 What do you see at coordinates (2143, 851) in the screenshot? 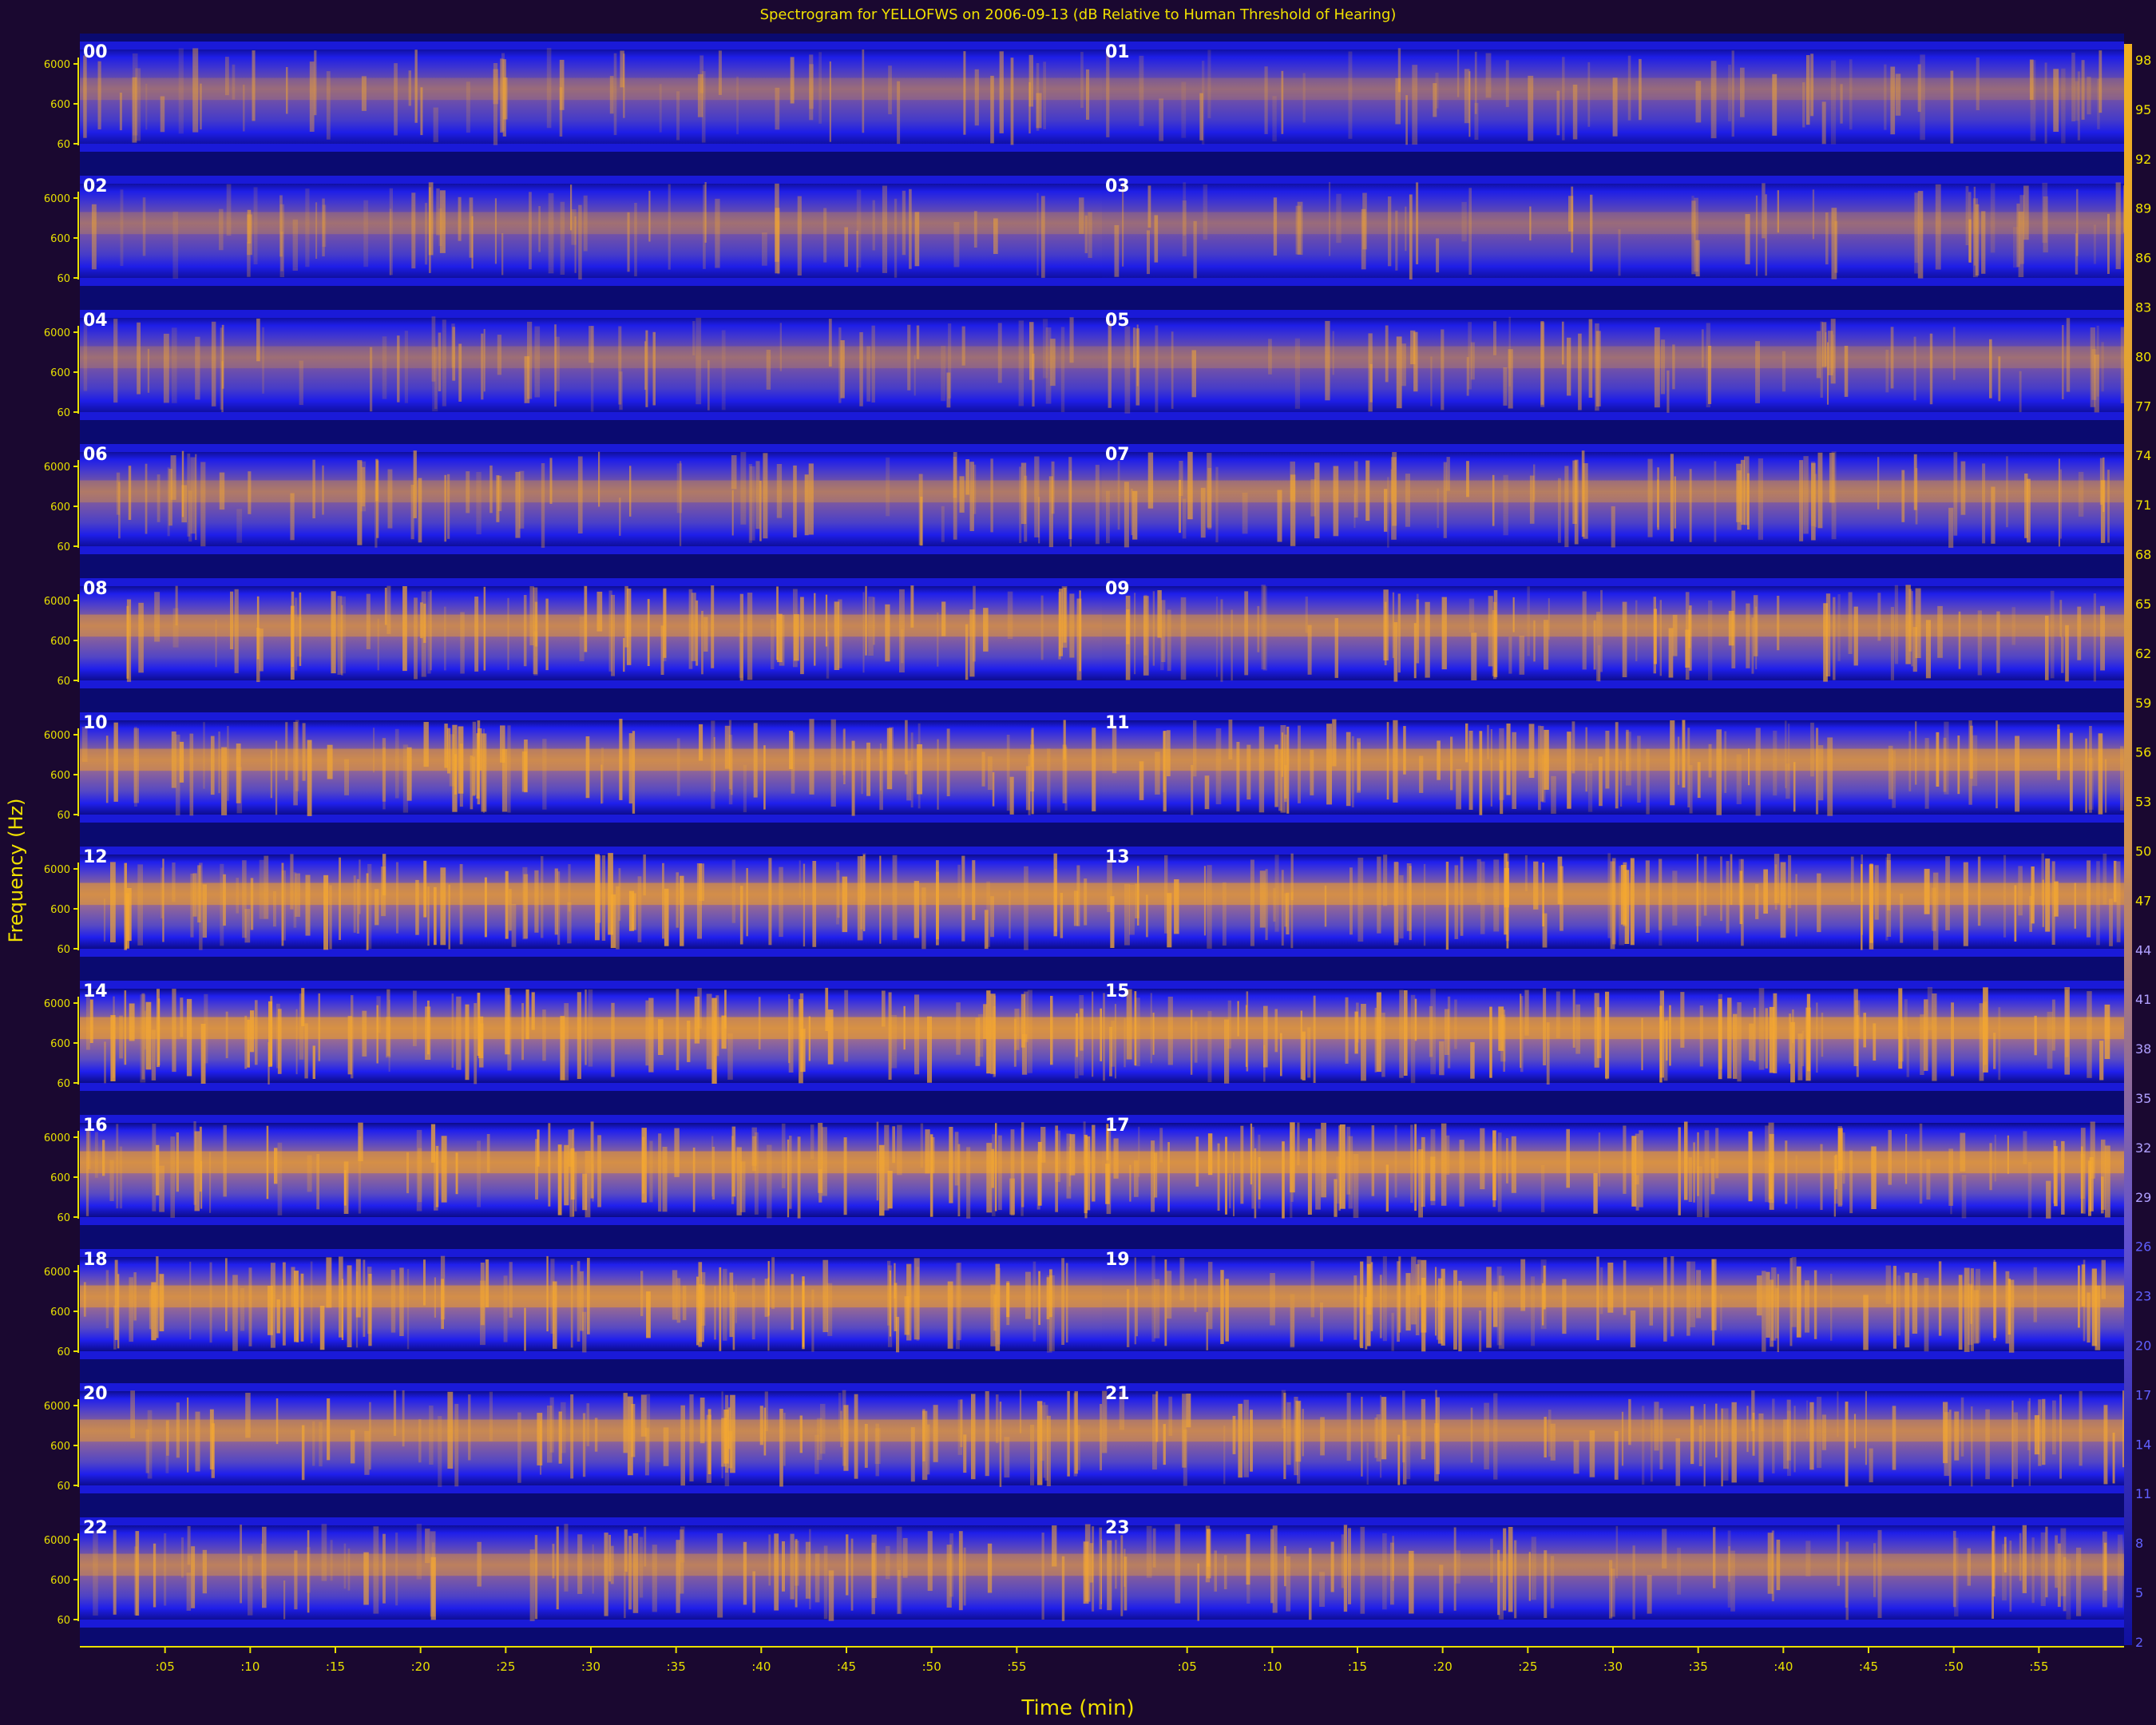
I see `colorbar-label: 50` at bounding box center [2143, 851].